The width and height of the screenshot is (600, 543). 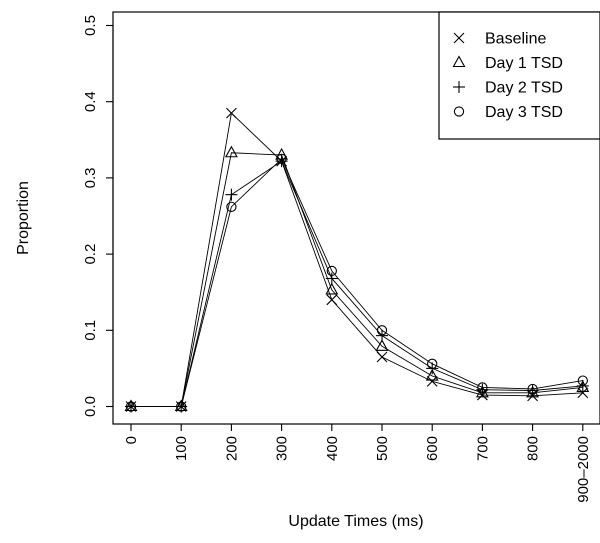 What do you see at coordinates (432, 448) in the screenshot?
I see `x-tick-label: 600` at bounding box center [432, 448].